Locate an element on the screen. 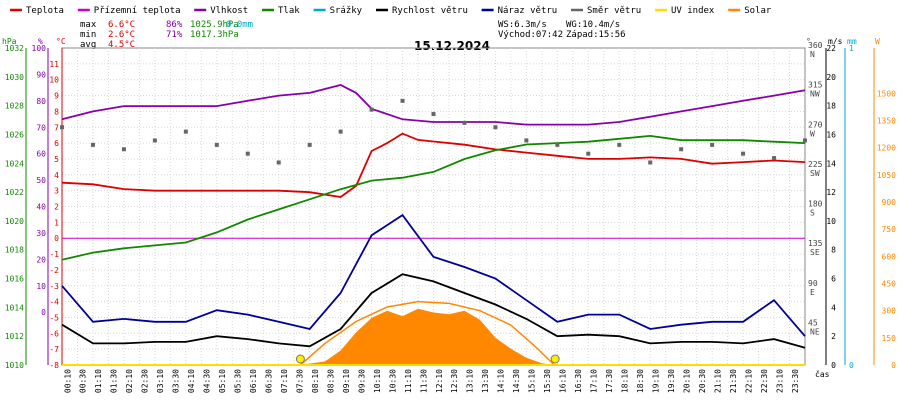  tick-pressure-10: 1030 is located at coordinates (14, 77).